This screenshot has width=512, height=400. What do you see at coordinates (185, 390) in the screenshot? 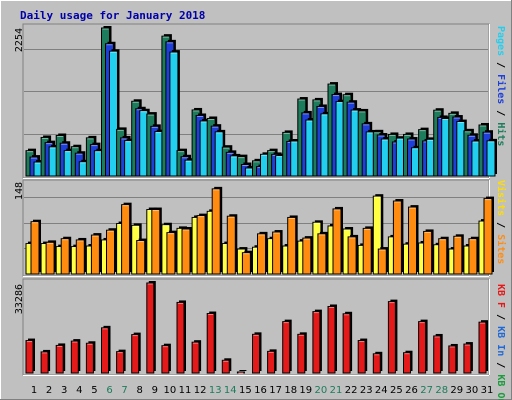
I see `x-tick-label: 11` at bounding box center [185, 390].